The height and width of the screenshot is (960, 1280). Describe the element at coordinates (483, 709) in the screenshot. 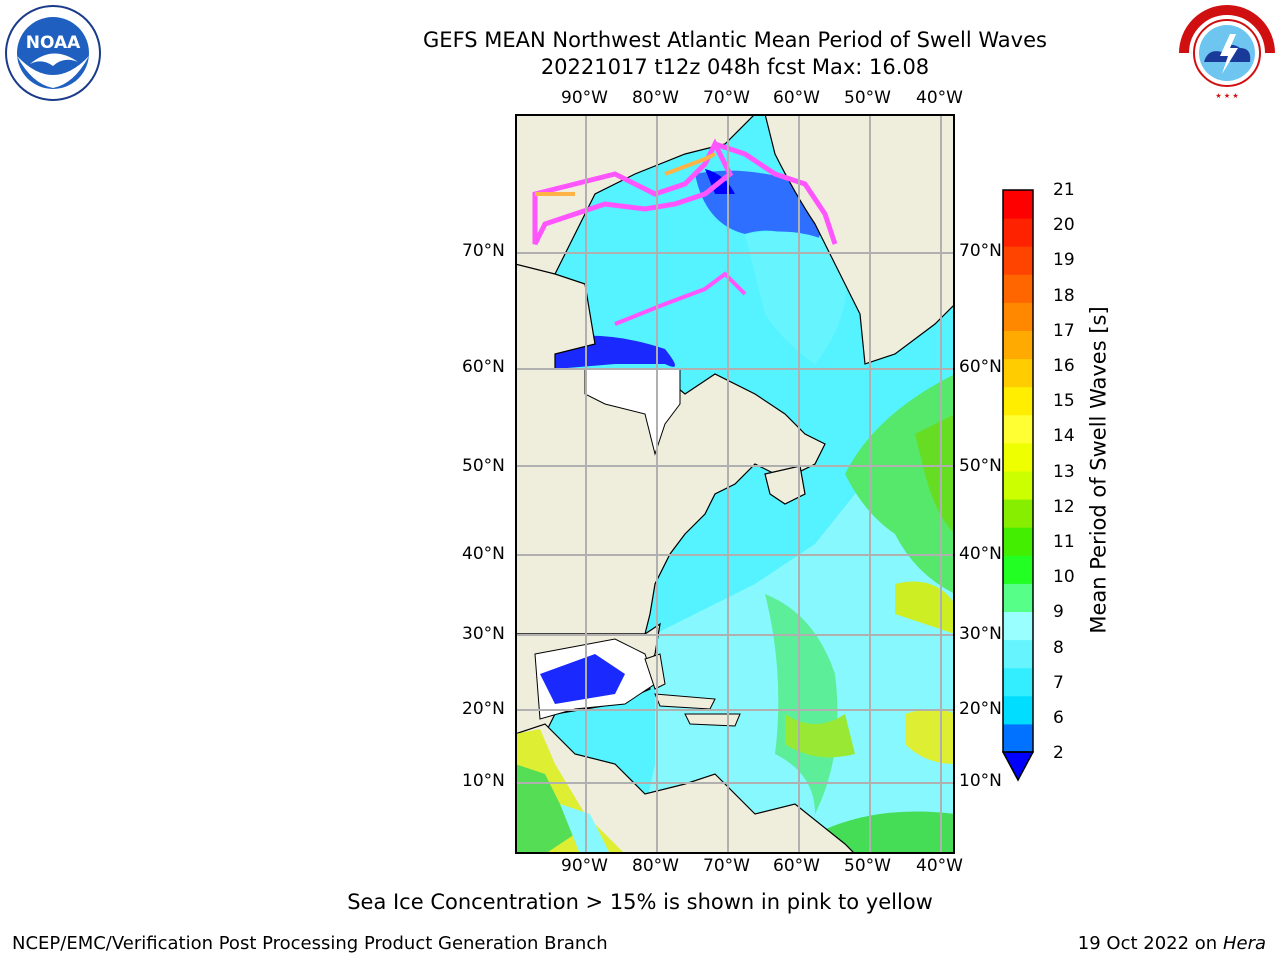

I see `lat-label-left-20n: 20°N` at that location.